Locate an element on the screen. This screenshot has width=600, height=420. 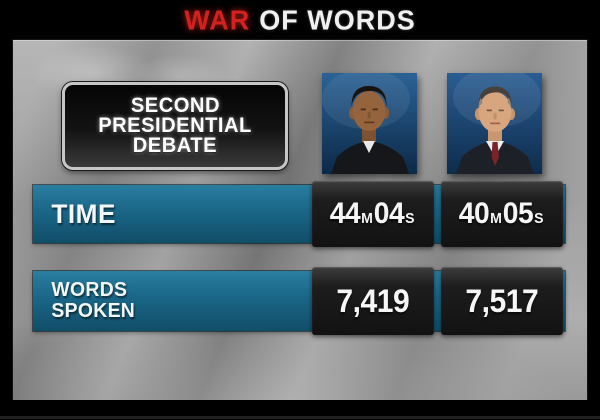
badge-line: SECOND is located at coordinates (175, 105).